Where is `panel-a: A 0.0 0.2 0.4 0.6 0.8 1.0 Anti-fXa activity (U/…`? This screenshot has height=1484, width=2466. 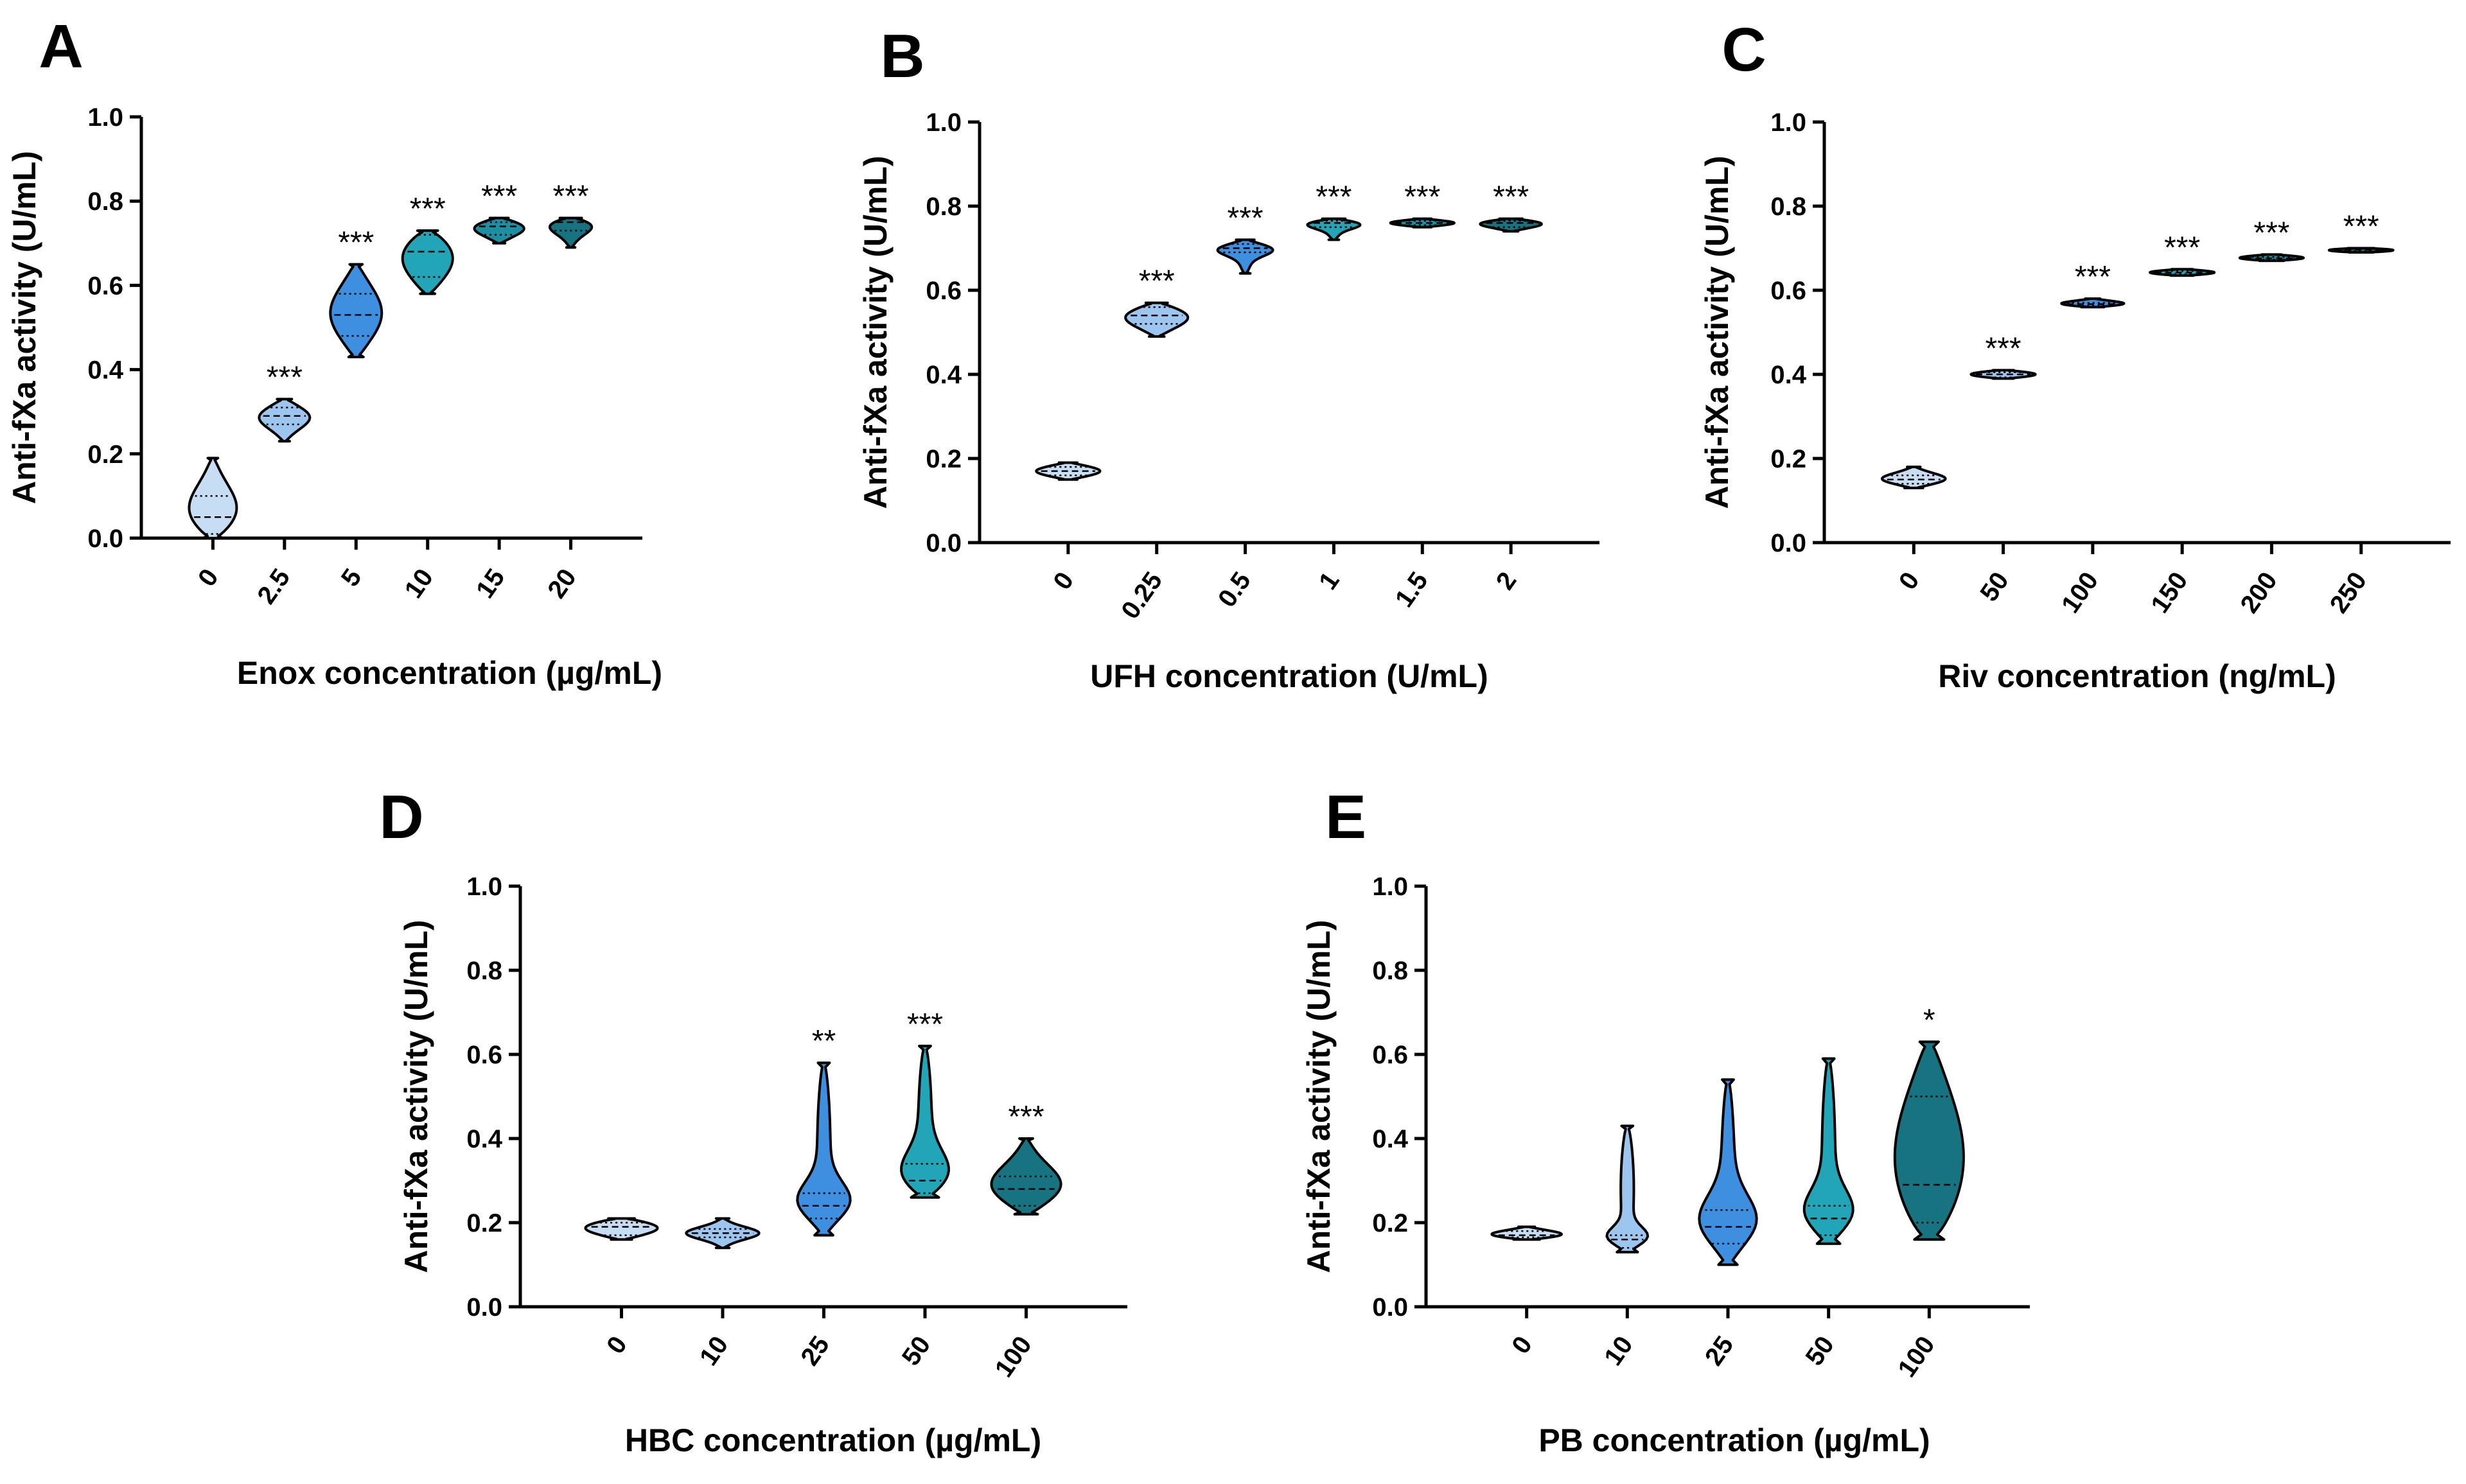 panel-a: A 0.0 0.2 0.4 0.6 0.8 1.0 Anti-fXa activity (U/… is located at coordinates (334, 351).